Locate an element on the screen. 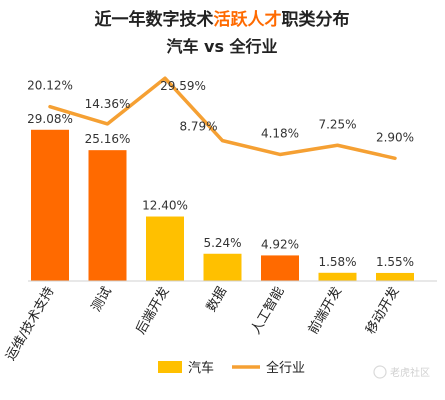 The width and height of the screenshot is (445, 400). legend-bar-label: 汽车 is located at coordinates (201, 368).